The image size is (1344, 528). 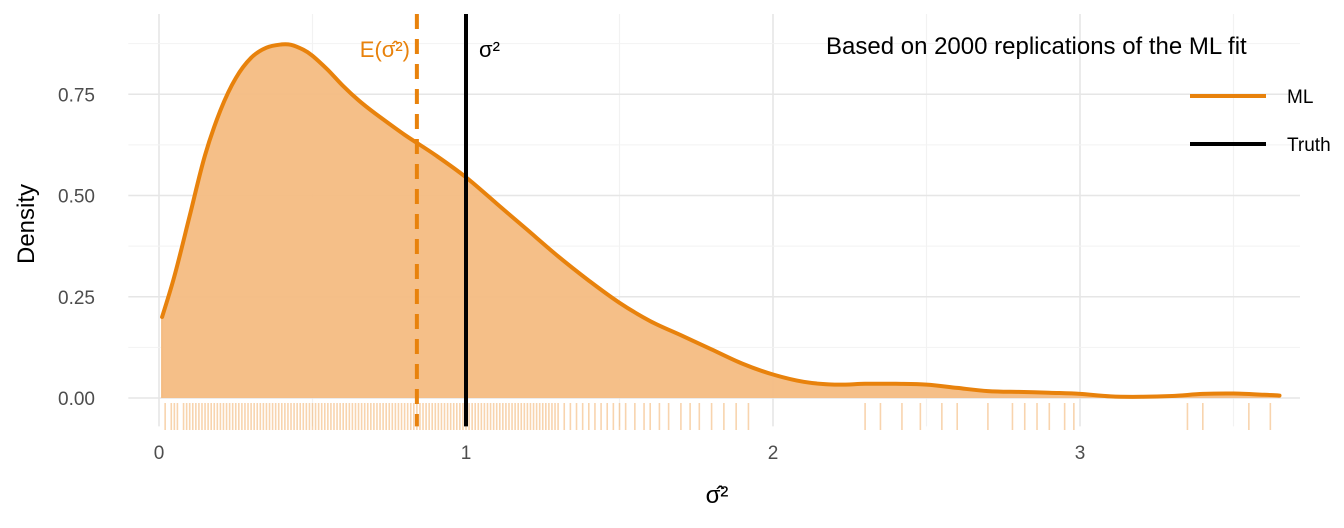 What do you see at coordinates (1309, 145) in the screenshot?
I see `legend-truth-label: Truth` at bounding box center [1309, 145].